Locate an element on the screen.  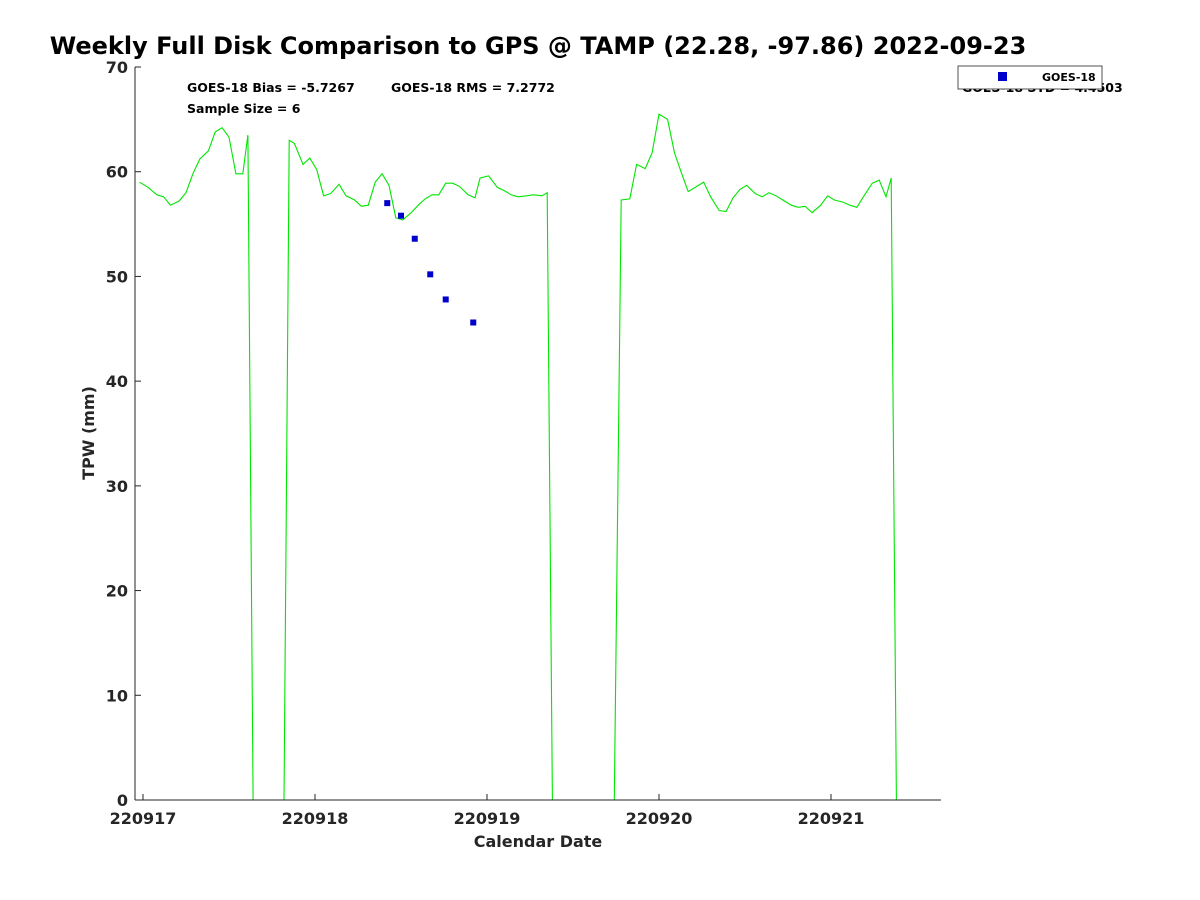
x-tick-label: 220918 is located at coordinates (315, 818).